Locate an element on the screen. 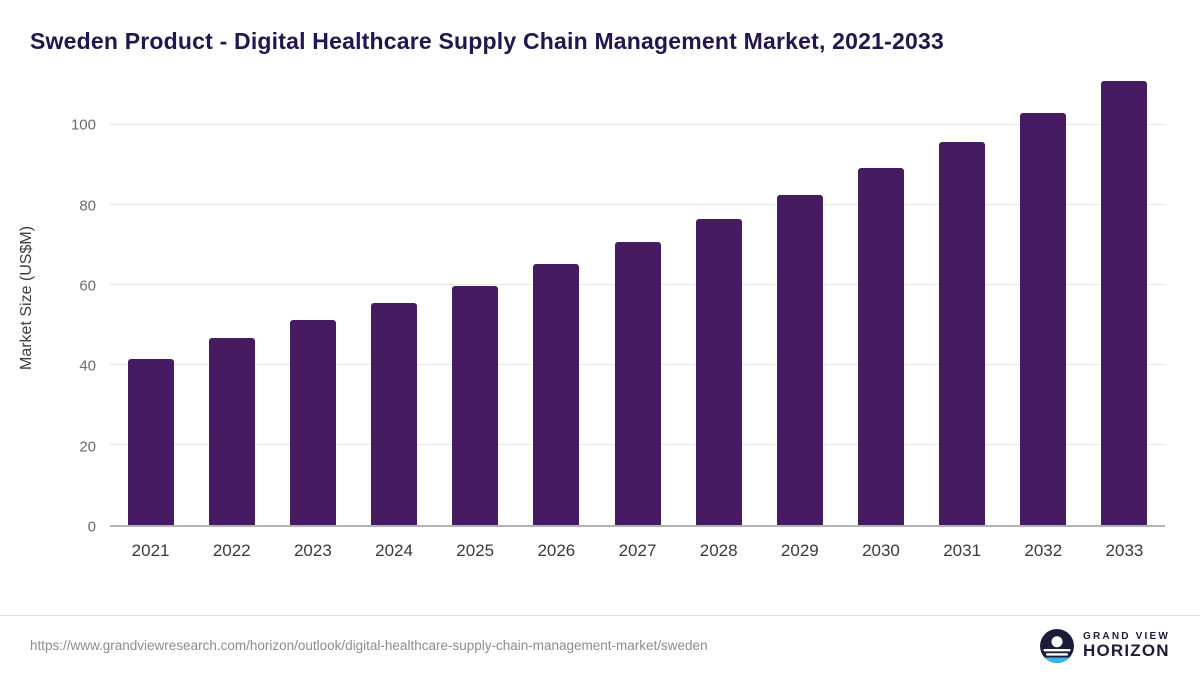 The height and width of the screenshot is (675, 1200). bar-slot-2029 is located at coordinates (799, 297).